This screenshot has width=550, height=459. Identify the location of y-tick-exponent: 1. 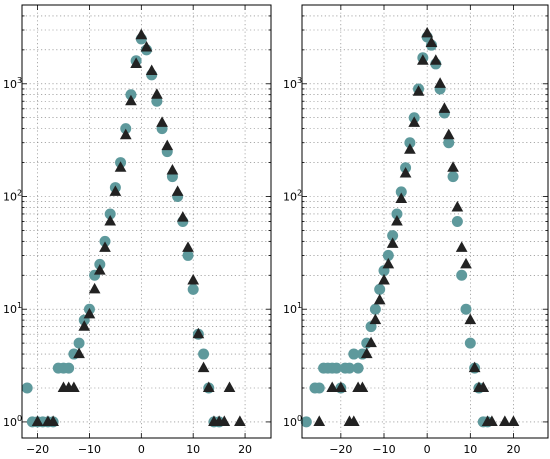
(19, 305).